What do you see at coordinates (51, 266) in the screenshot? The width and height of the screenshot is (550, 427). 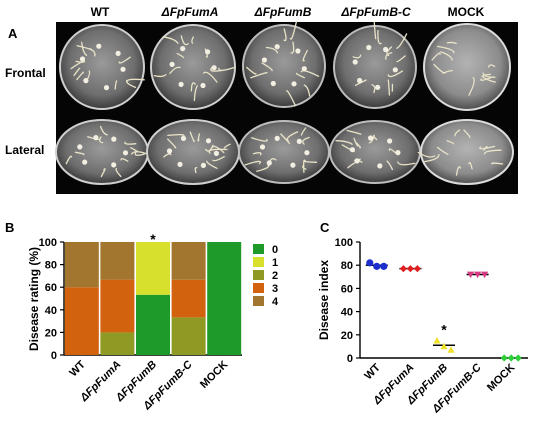 I see `y-tick-label: 80` at bounding box center [51, 266].